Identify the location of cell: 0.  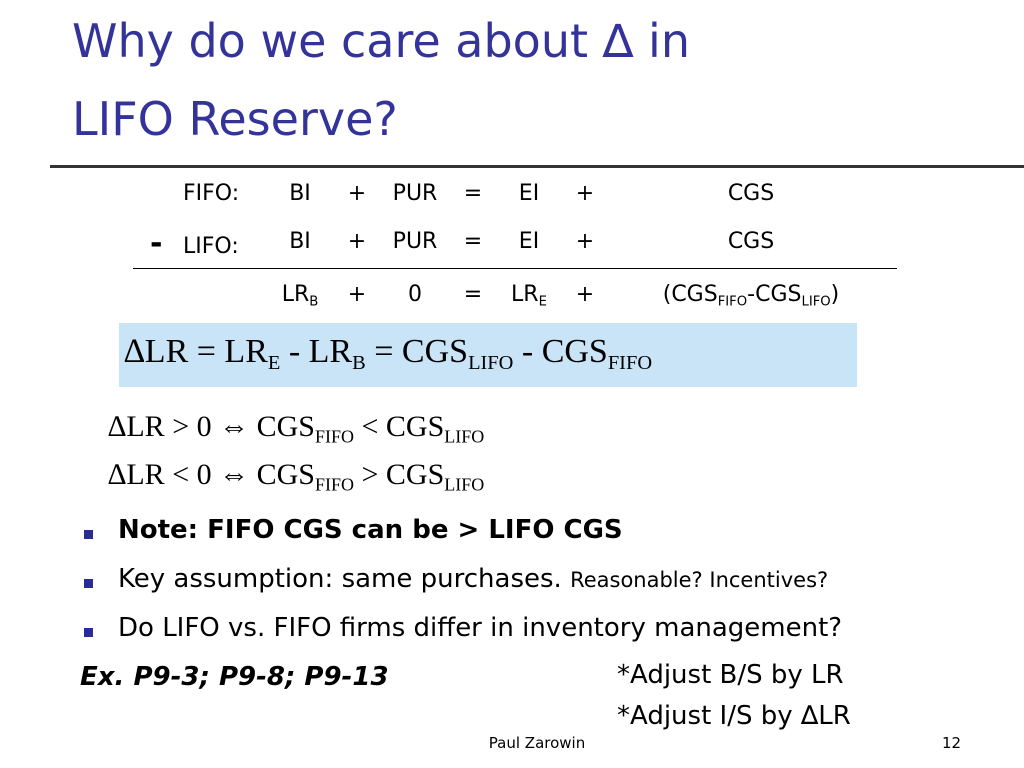
(415, 294).